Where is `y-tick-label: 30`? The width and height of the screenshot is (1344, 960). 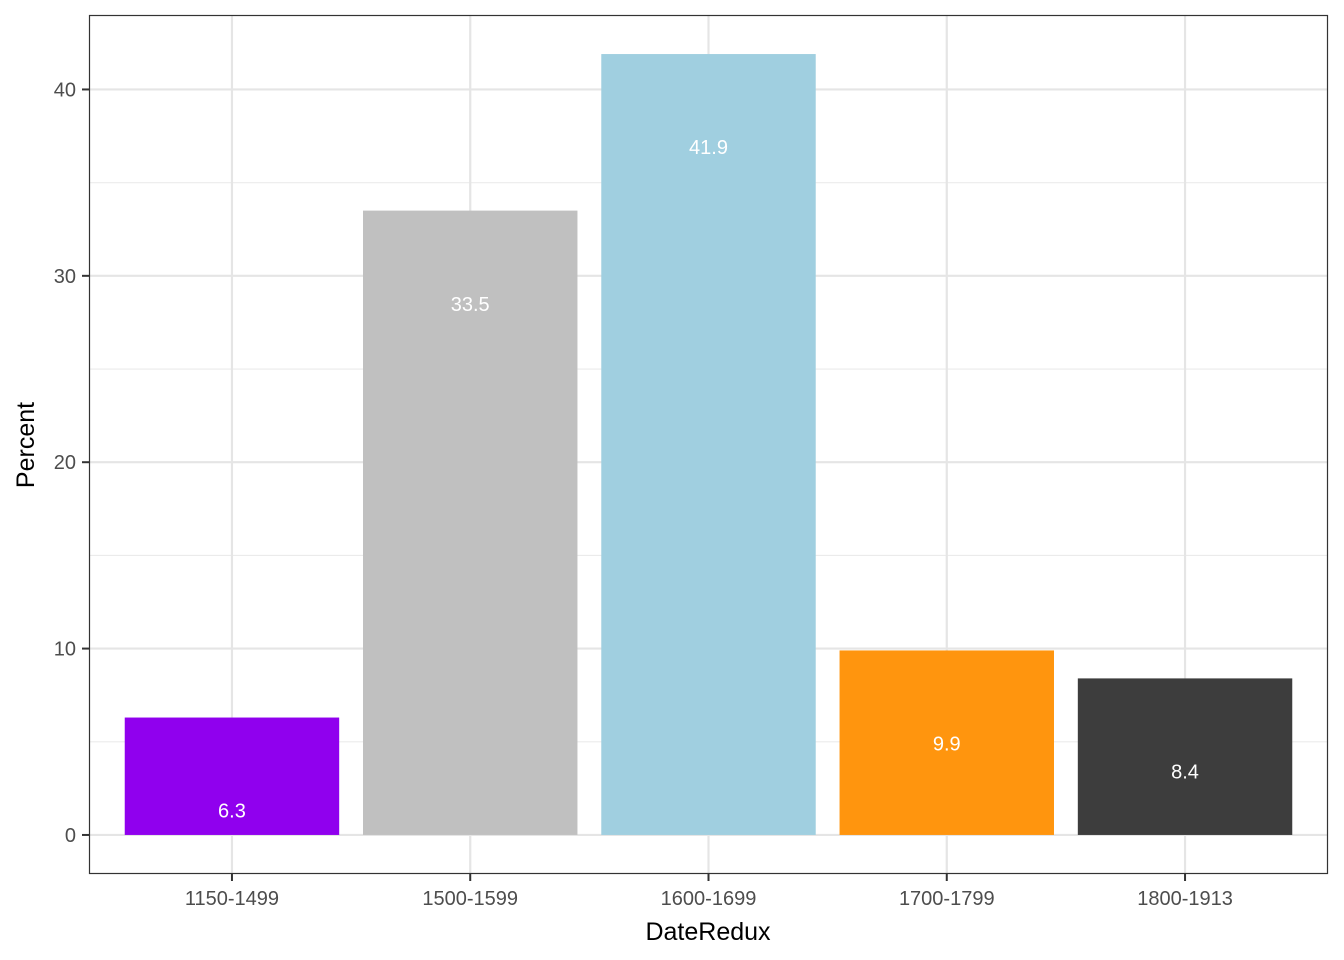
y-tick-label: 30 is located at coordinates (65, 277).